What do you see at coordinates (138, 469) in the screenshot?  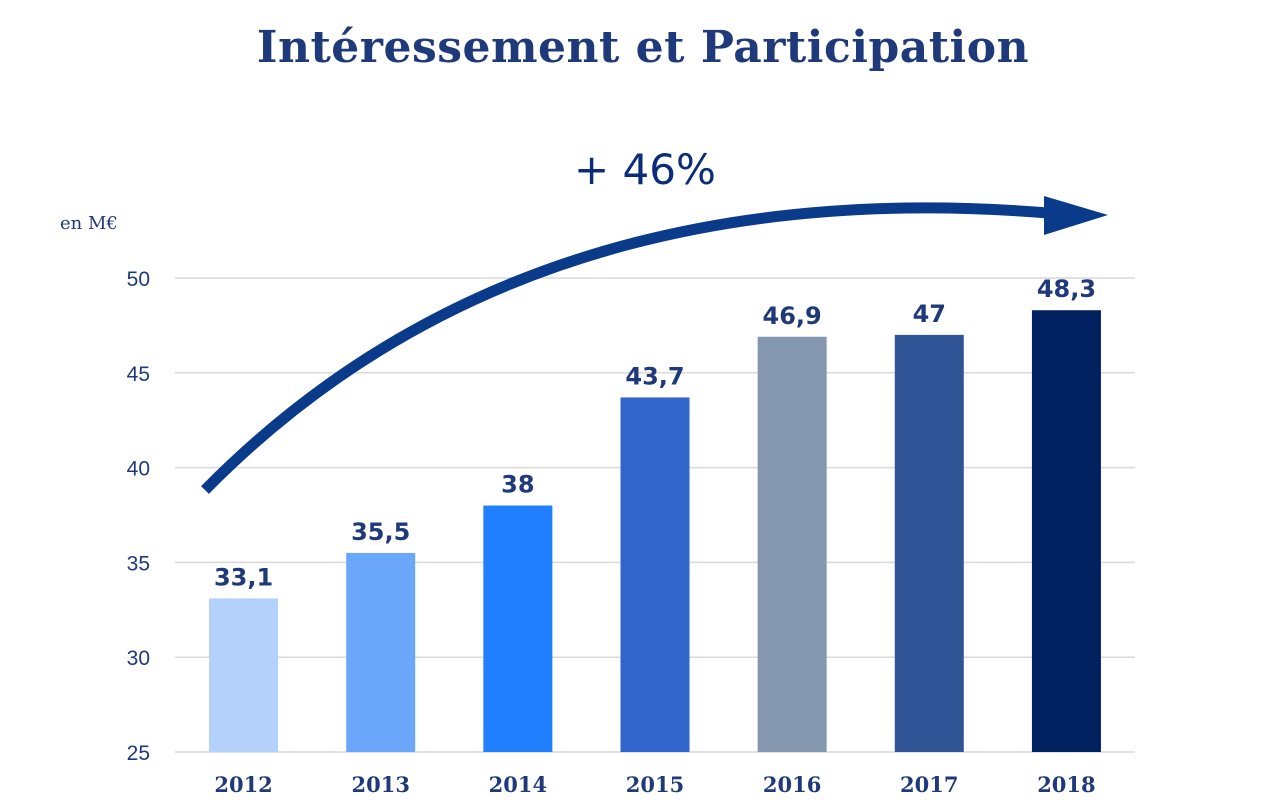 I see `y-tick-label: 40` at bounding box center [138, 469].